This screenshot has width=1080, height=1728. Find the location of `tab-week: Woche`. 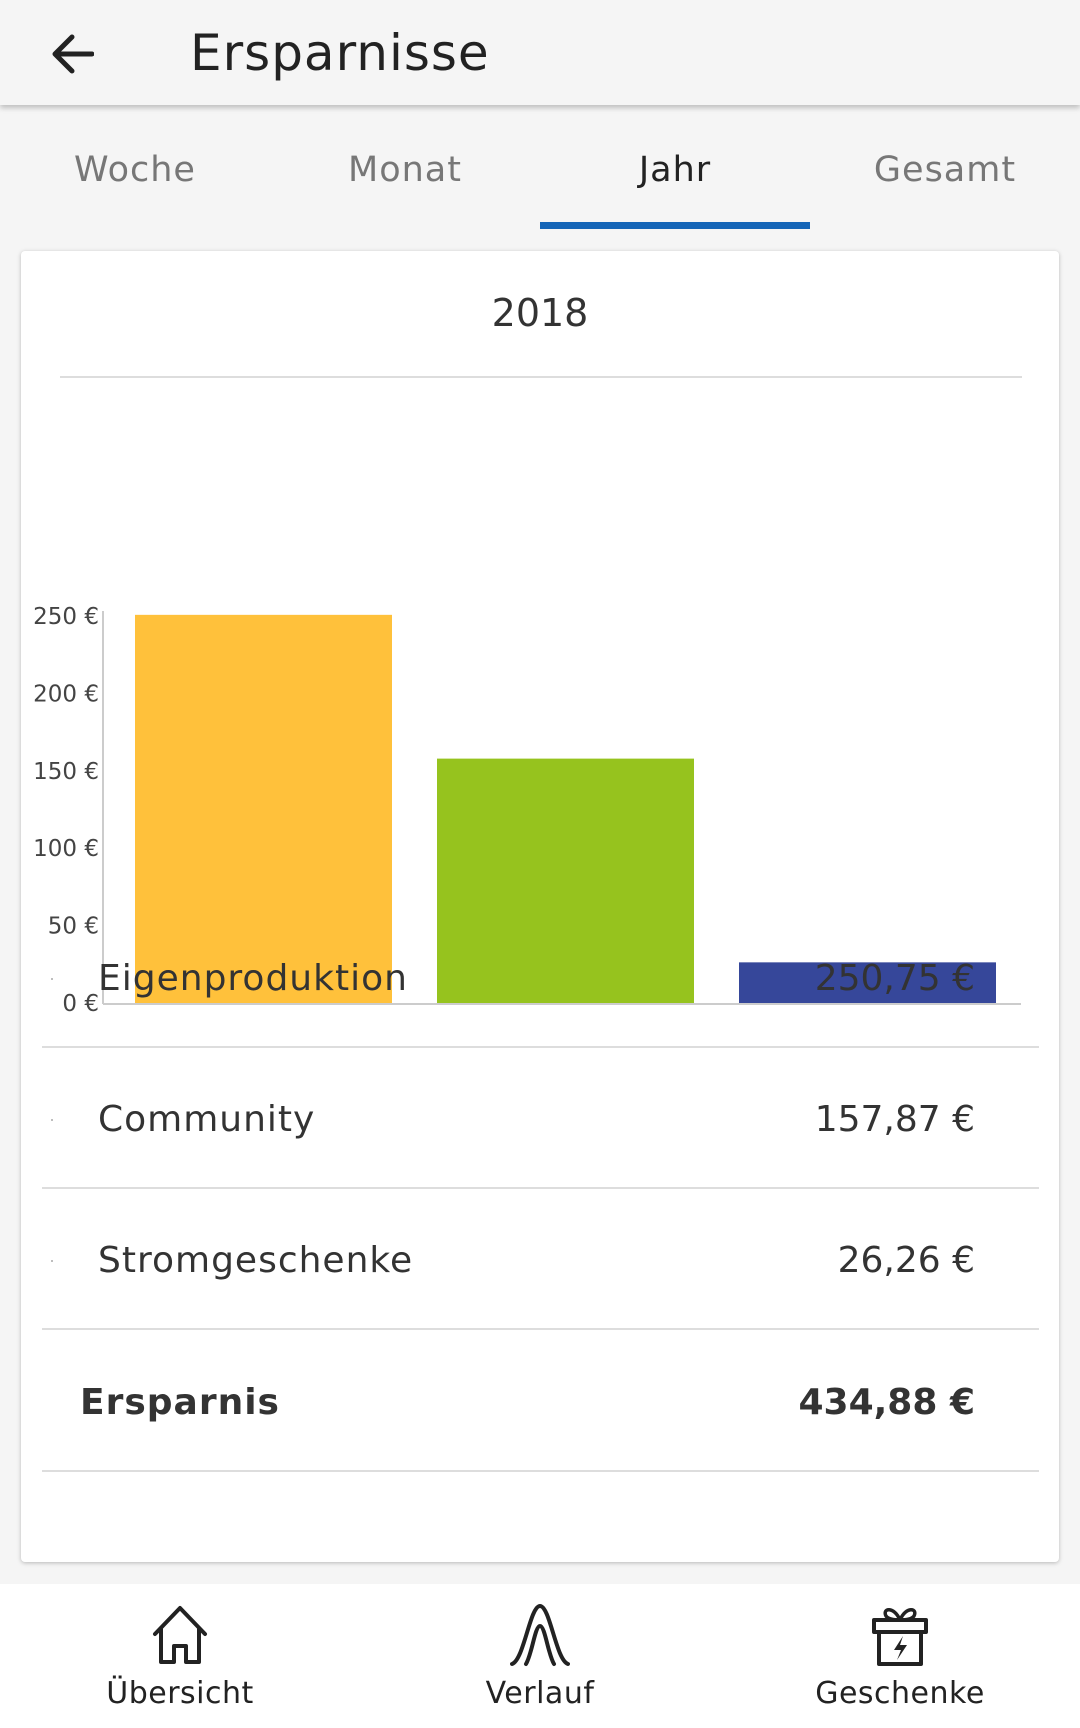

tab-week: Woche is located at coordinates (135, 169).